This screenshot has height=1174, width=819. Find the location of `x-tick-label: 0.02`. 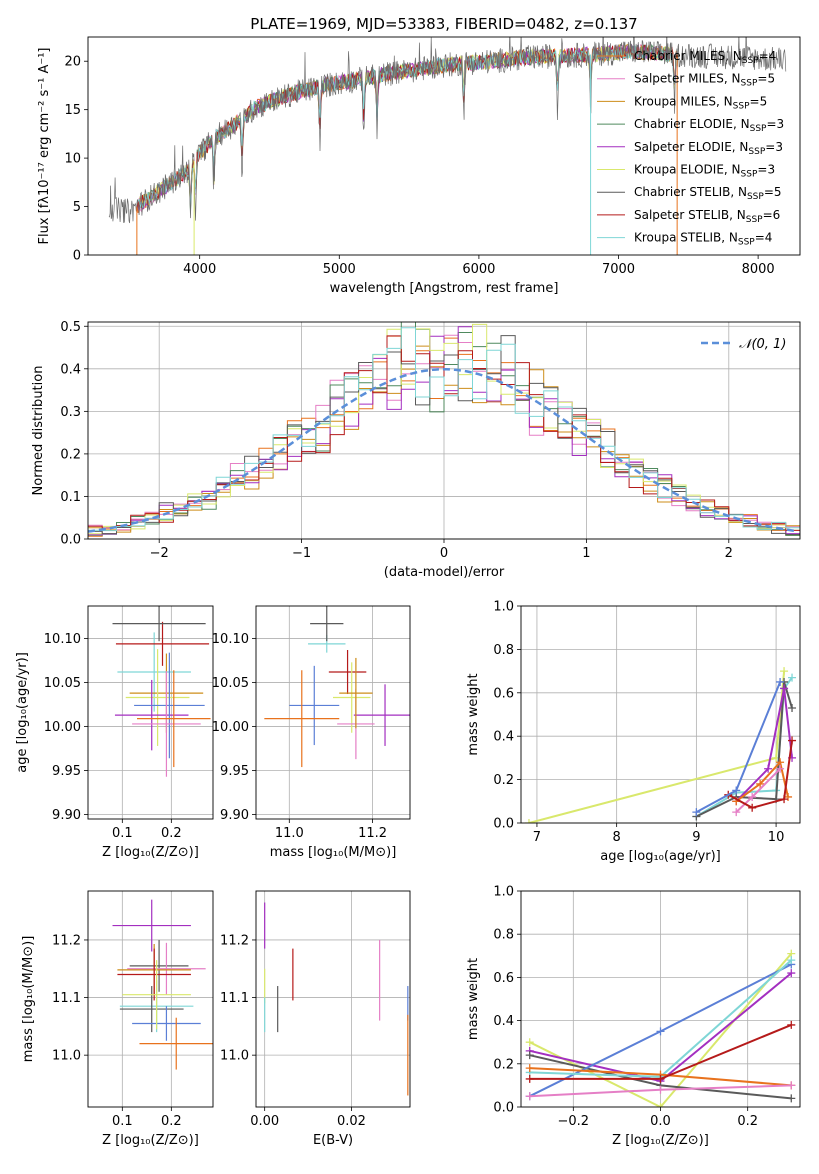

x-tick-label: 0.02 is located at coordinates (351, 1121).